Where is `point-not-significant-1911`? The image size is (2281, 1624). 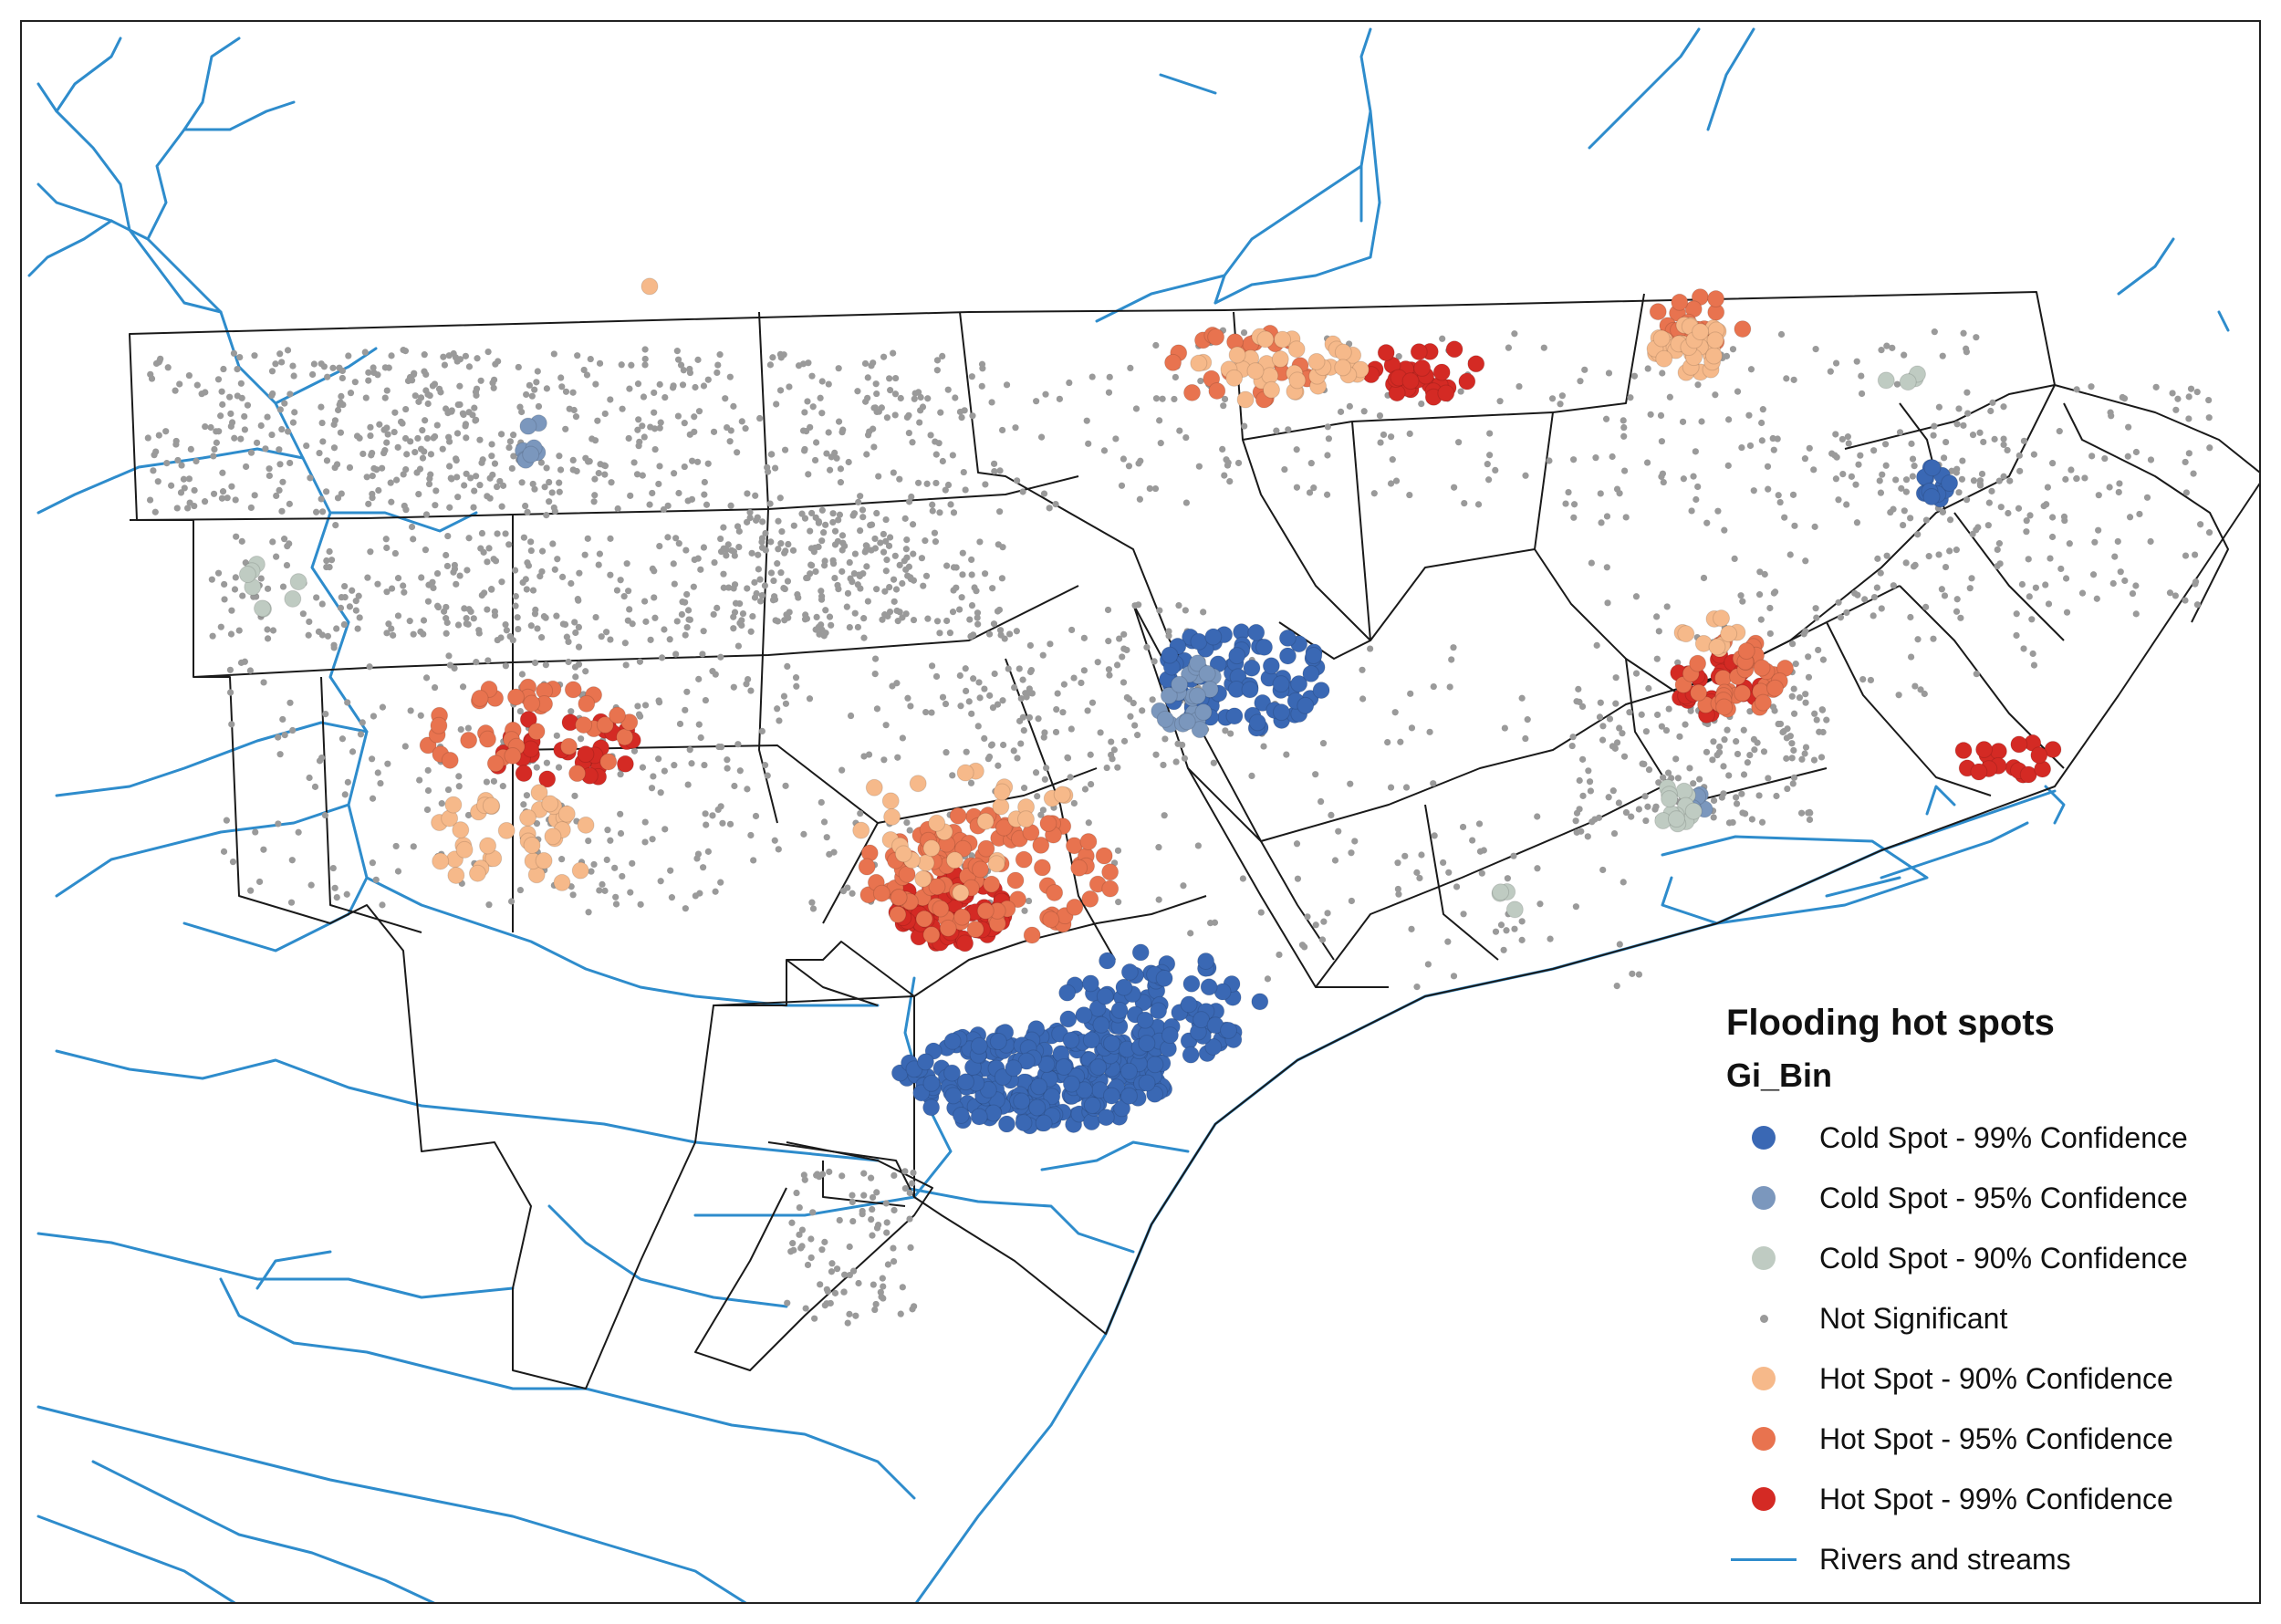 point-not-significant-1911 is located at coordinates (1881, 608).